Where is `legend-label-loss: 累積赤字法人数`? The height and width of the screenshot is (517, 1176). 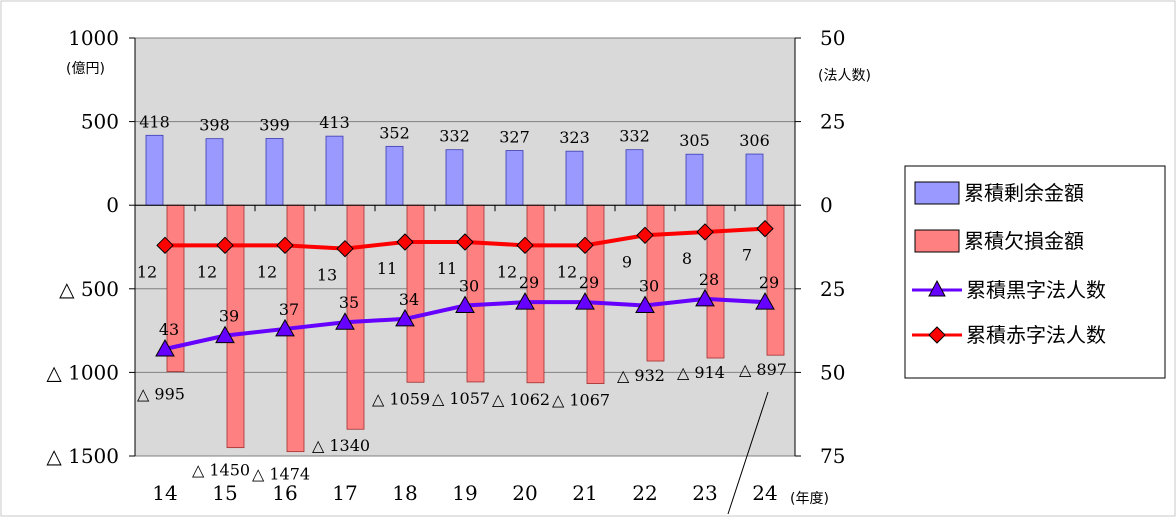
legend-label-loss: 累積赤字法人数 is located at coordinates (1036, 335).